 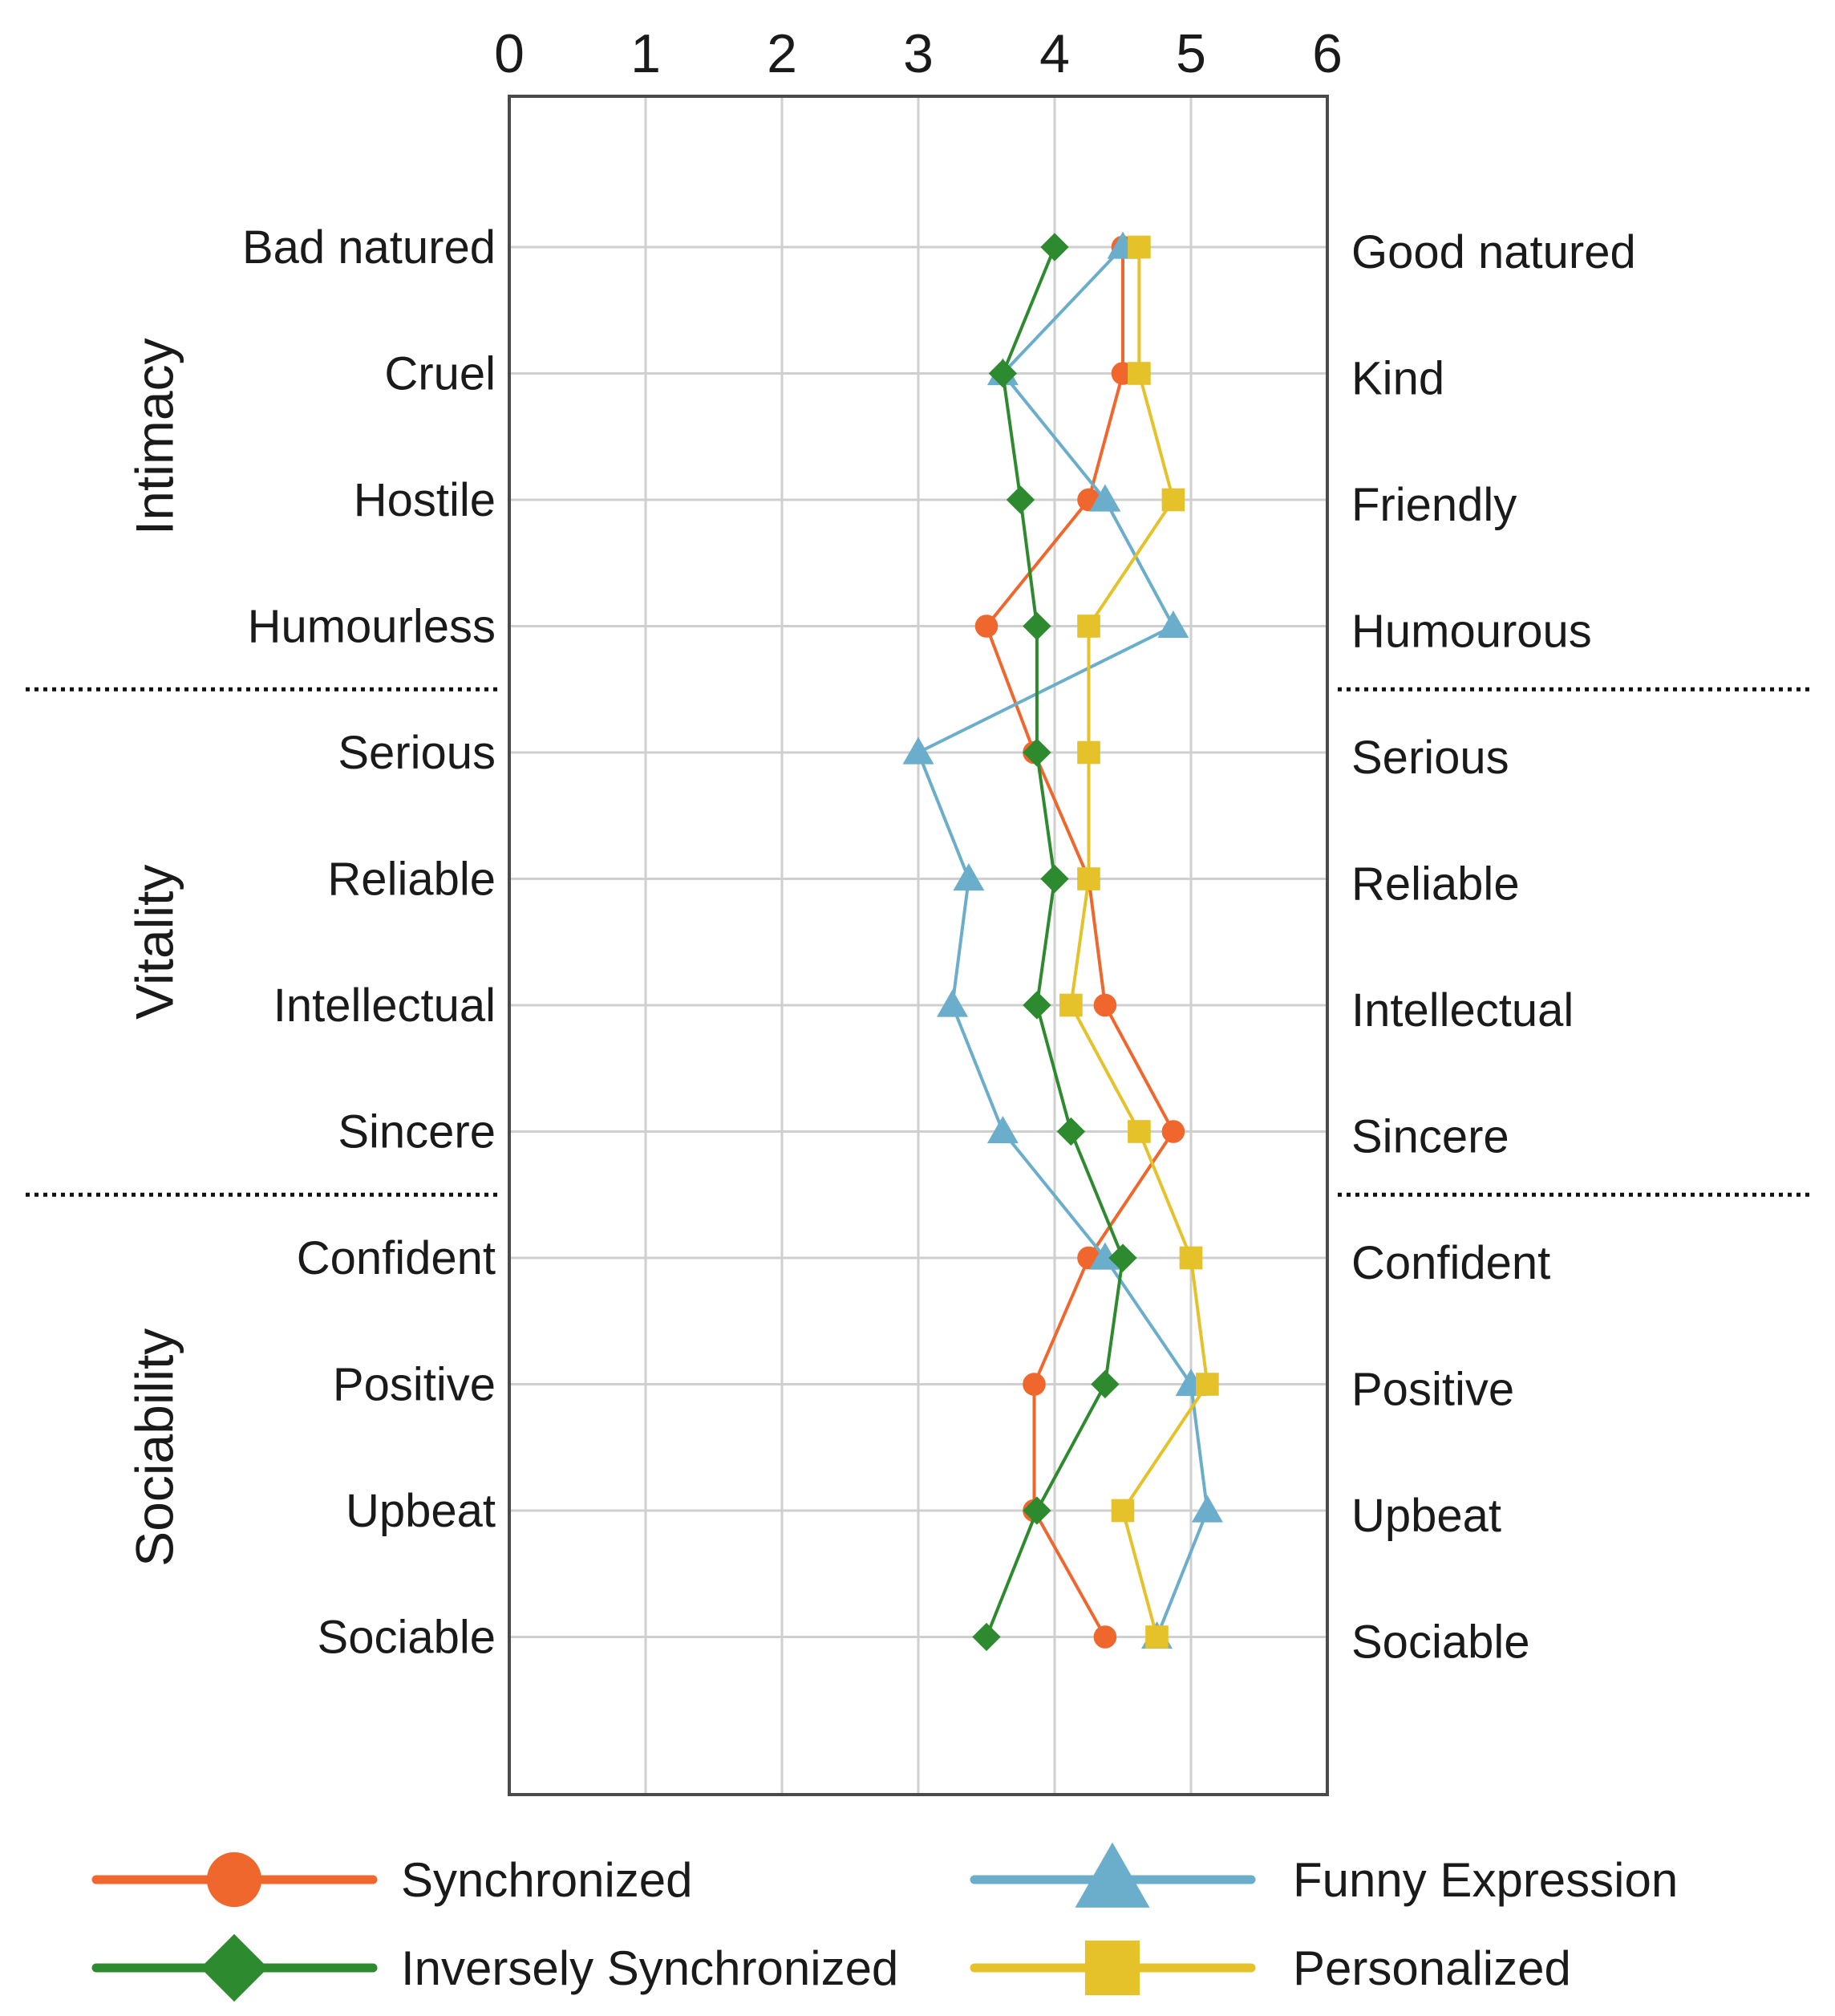 I want to click on series-inversely-synchronized, so click(x=1054, y=942).